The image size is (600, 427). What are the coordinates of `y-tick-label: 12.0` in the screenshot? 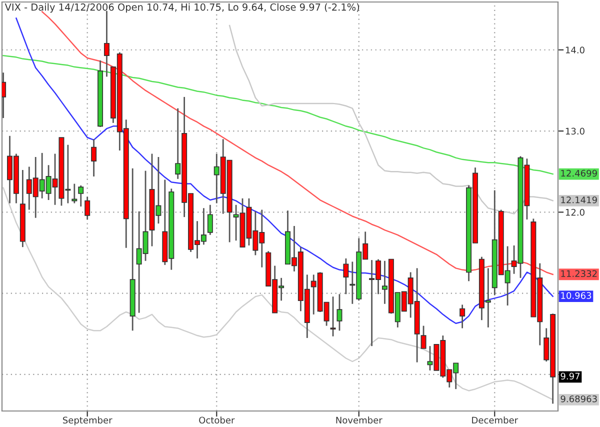 It's located at (575, 212).